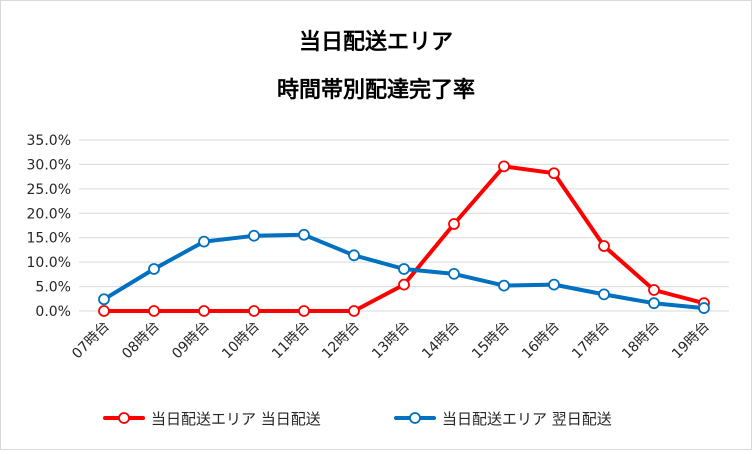 Image resolution: width=752 pixels, height=454 pixels. What do you see at coordinates (691, 341) in the screenshot?
I see `x-tick-label: 19時台` at bounding box center [691, 341].